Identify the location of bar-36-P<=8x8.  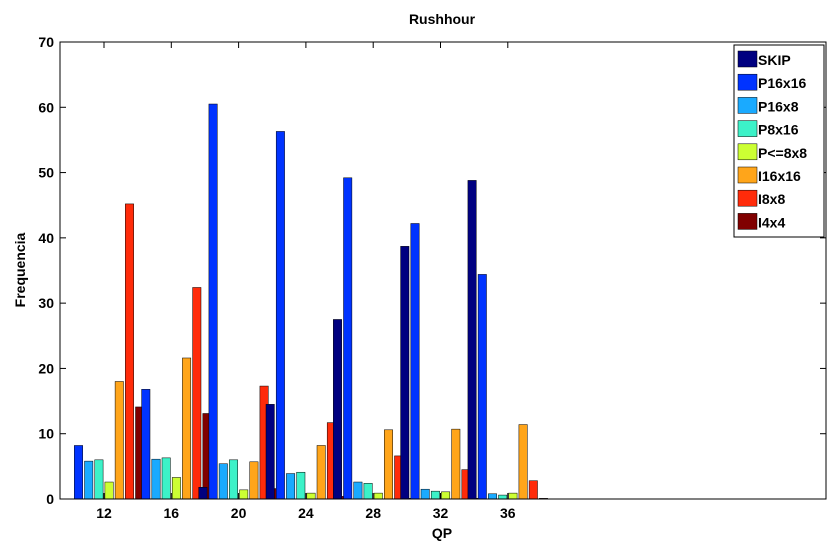
(513, 496).